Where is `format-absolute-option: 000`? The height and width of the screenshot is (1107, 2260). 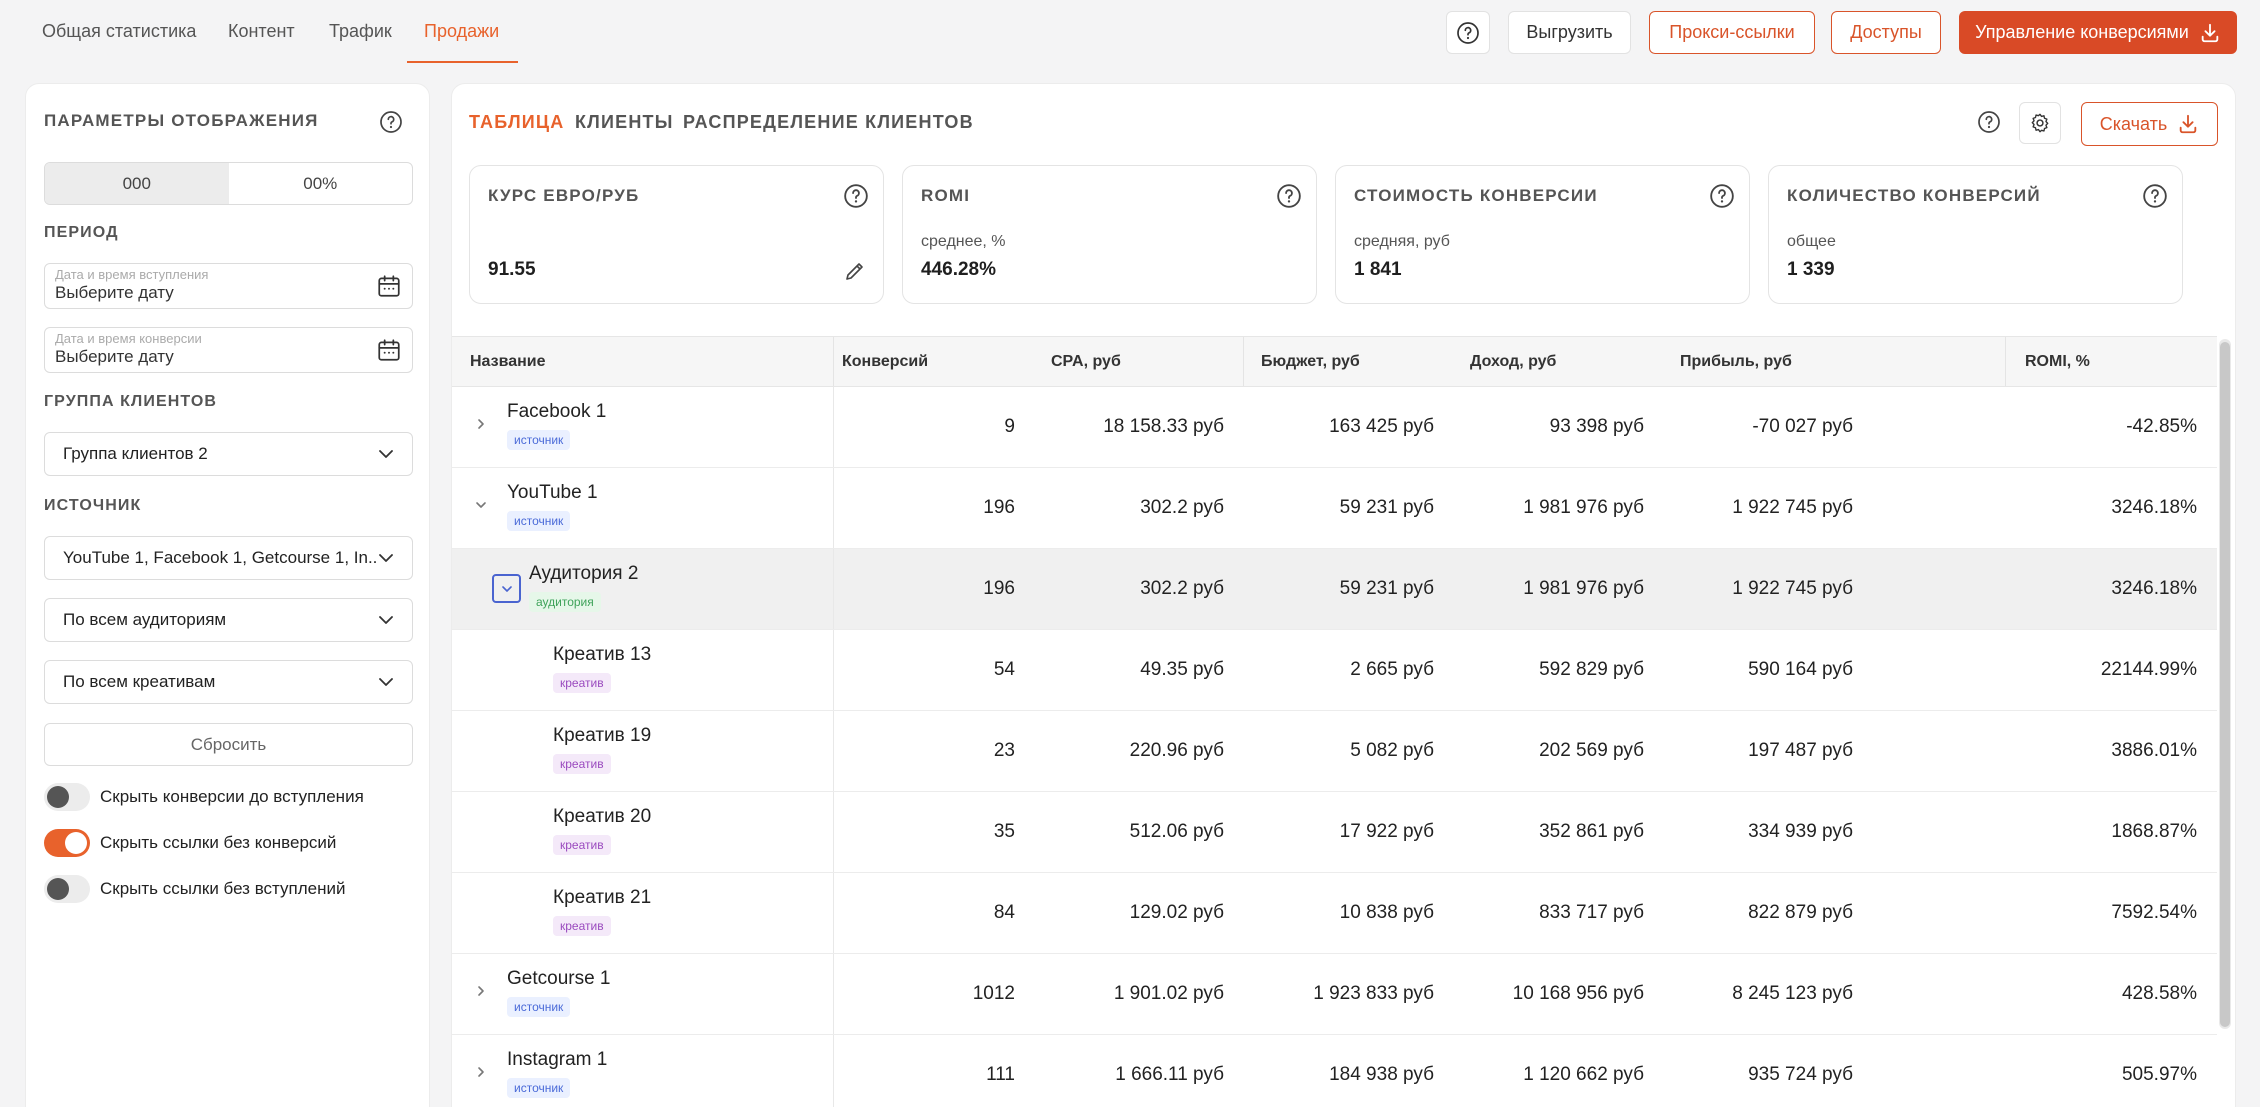
format-absolute-option: 000 is located at coordinates (137, 183).